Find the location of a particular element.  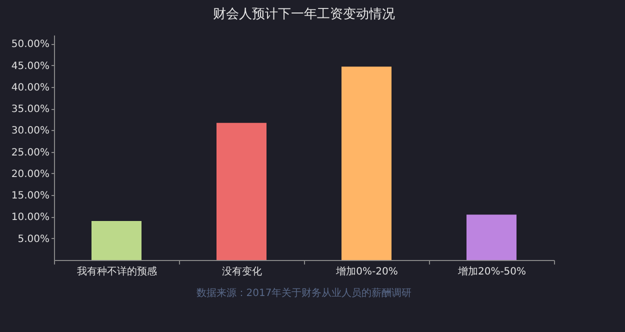

y-tick-label: 10.00% is located at coordinates (30, 218).